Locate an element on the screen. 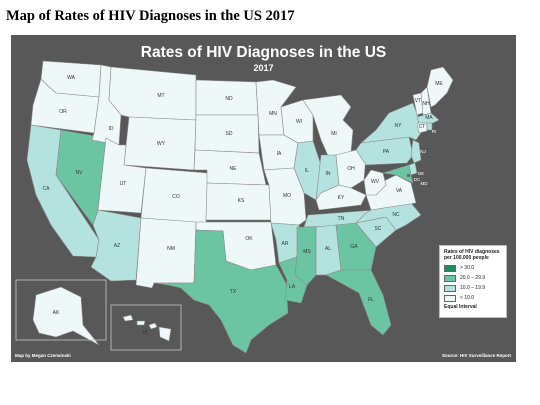  legend-row: 10.0 – 19.9 is located at coordinates (473, 288).